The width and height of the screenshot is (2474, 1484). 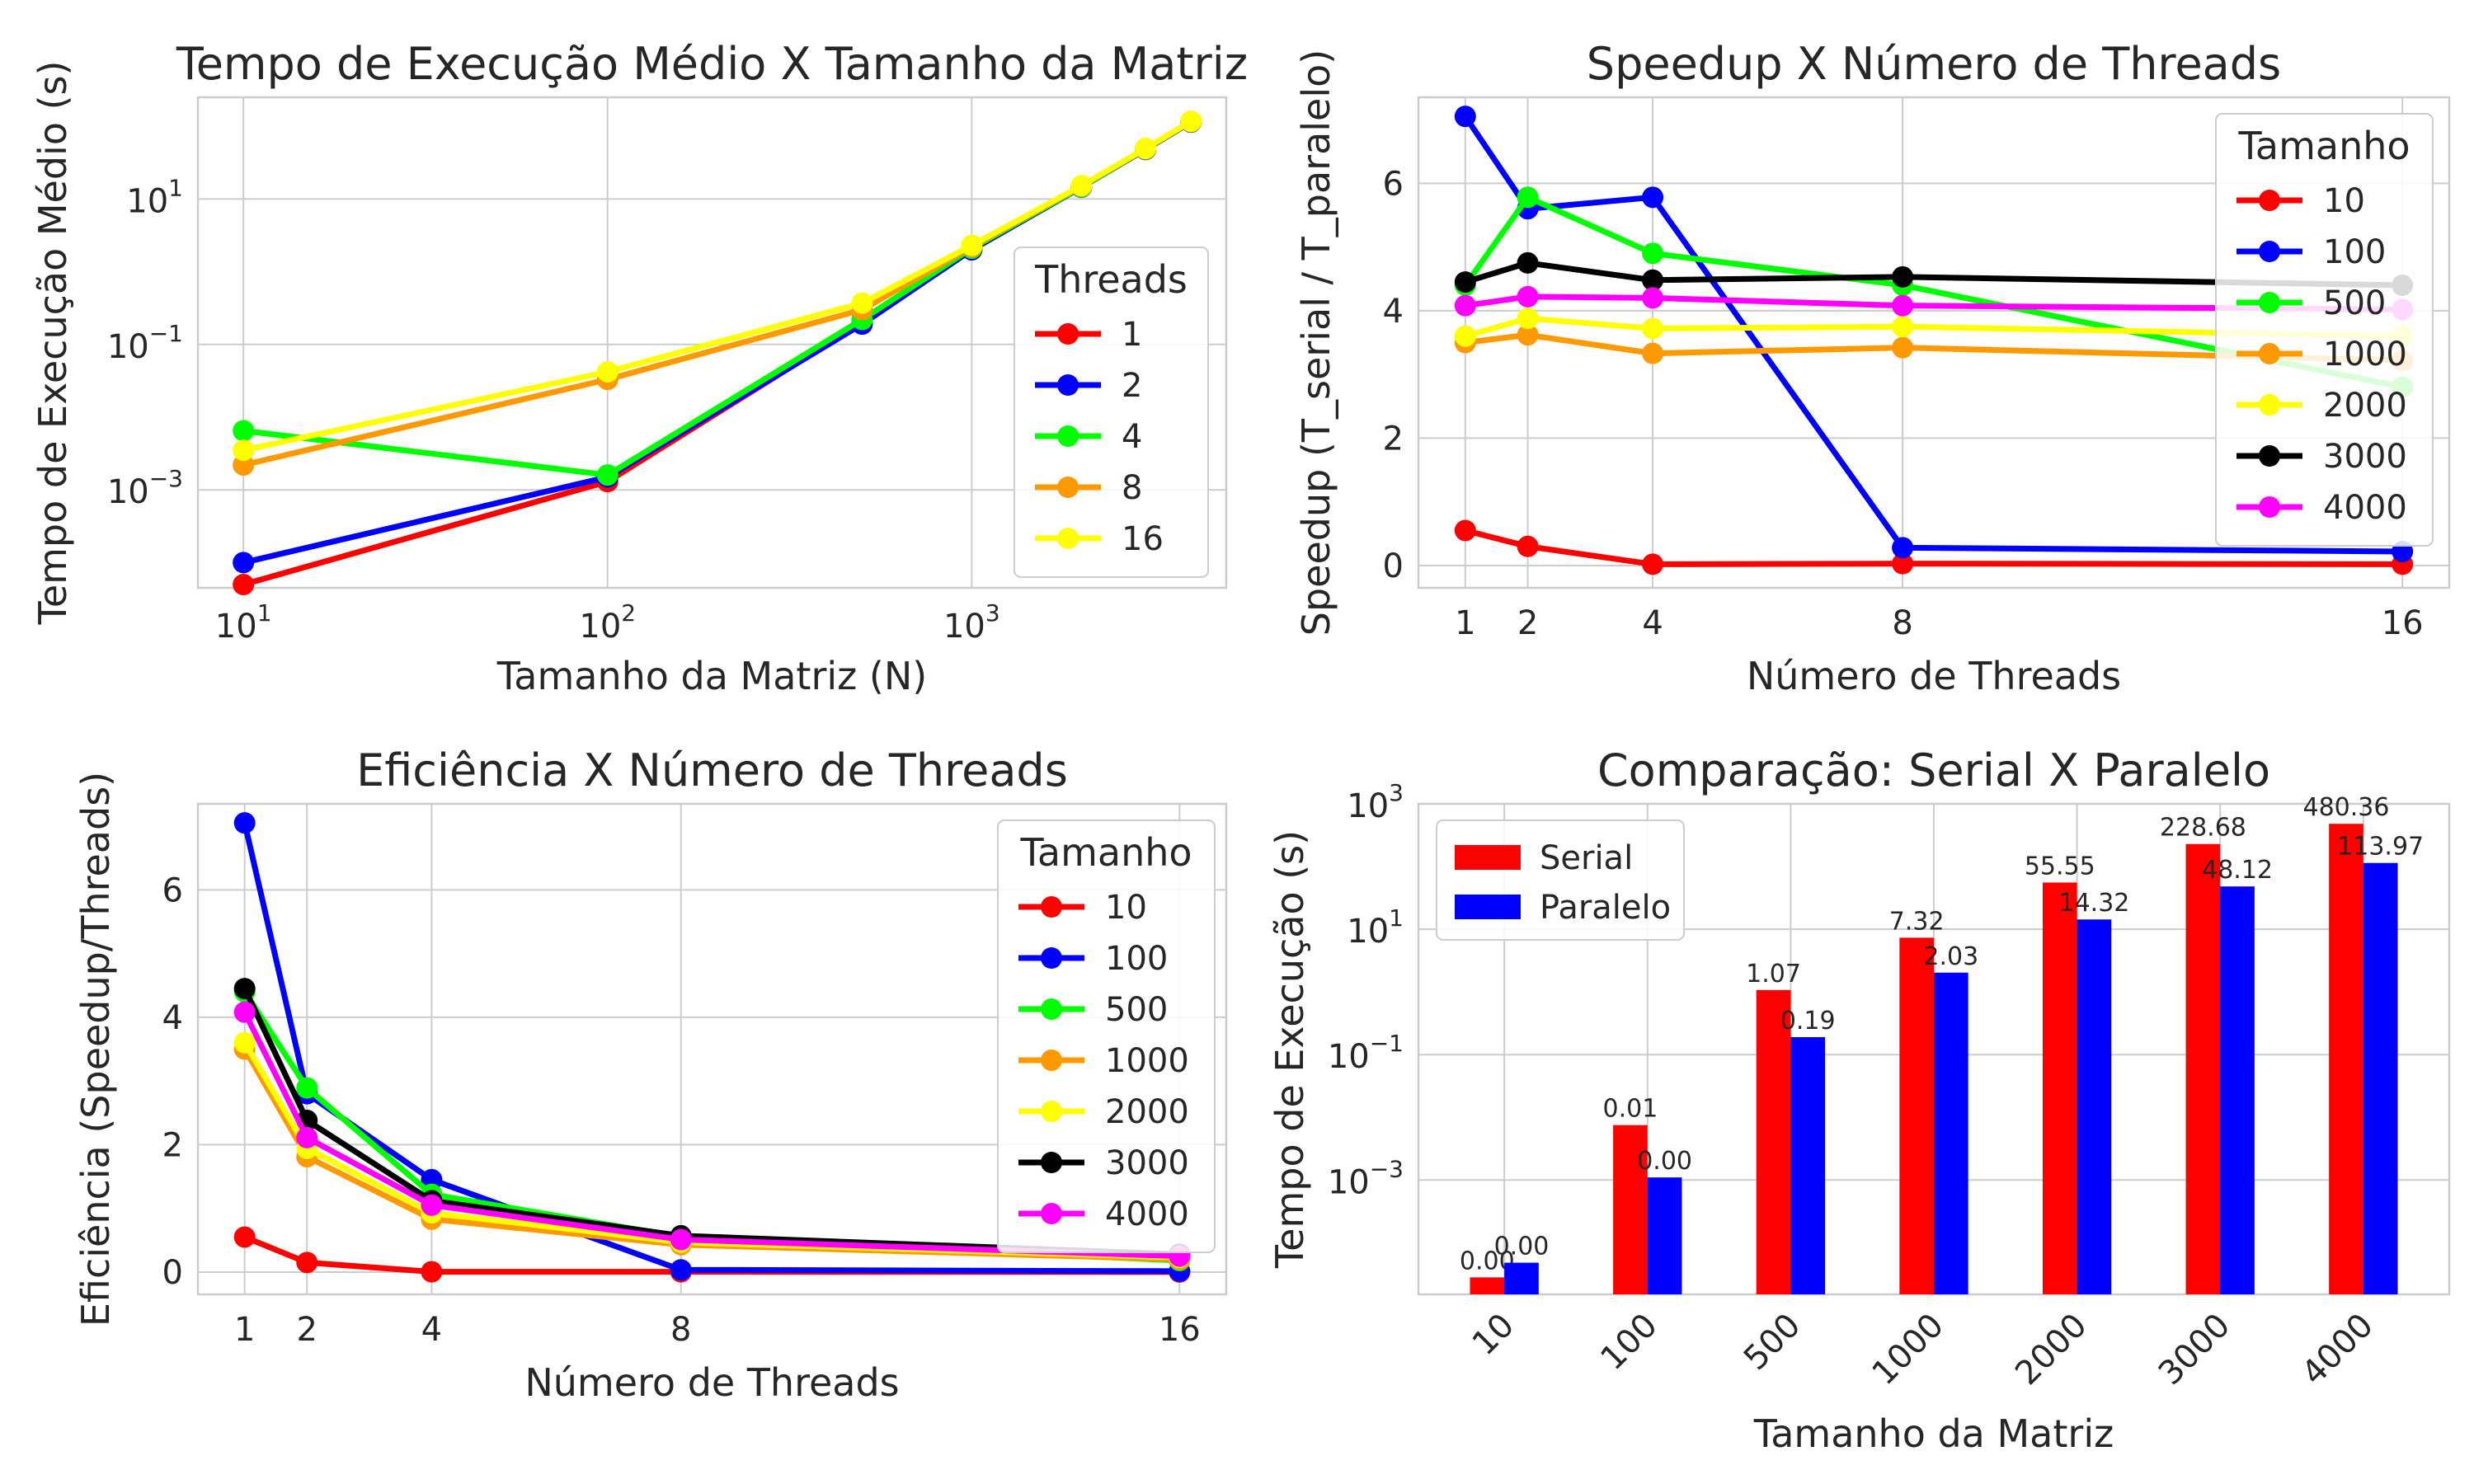 I want to click on chart-title: Speedup X Número de Threads, so click(x=1934, y=64).